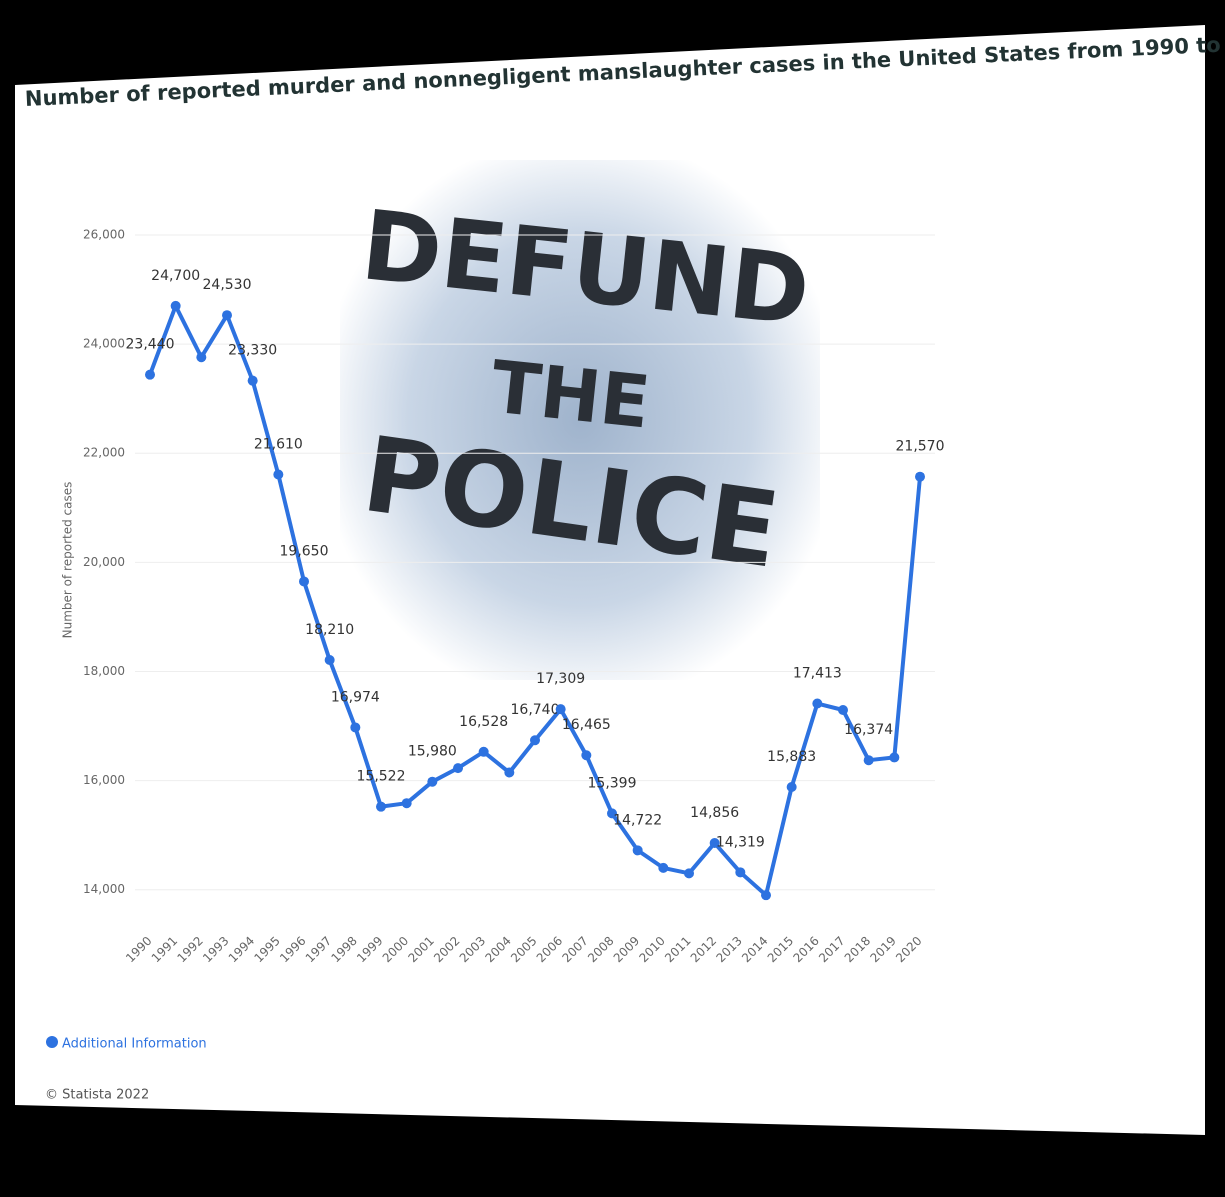  What do you see at coordinates (104, 889) in the screenshot?
I see `y-tick-label: 14,000` at bounding box center [104, 889].